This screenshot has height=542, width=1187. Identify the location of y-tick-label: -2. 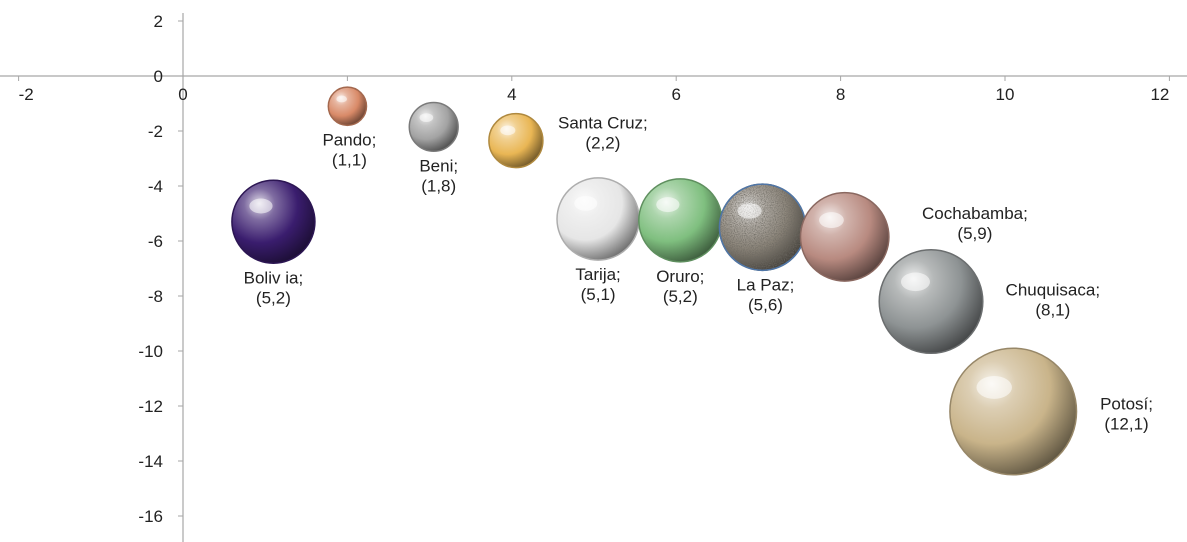
(155, 131).